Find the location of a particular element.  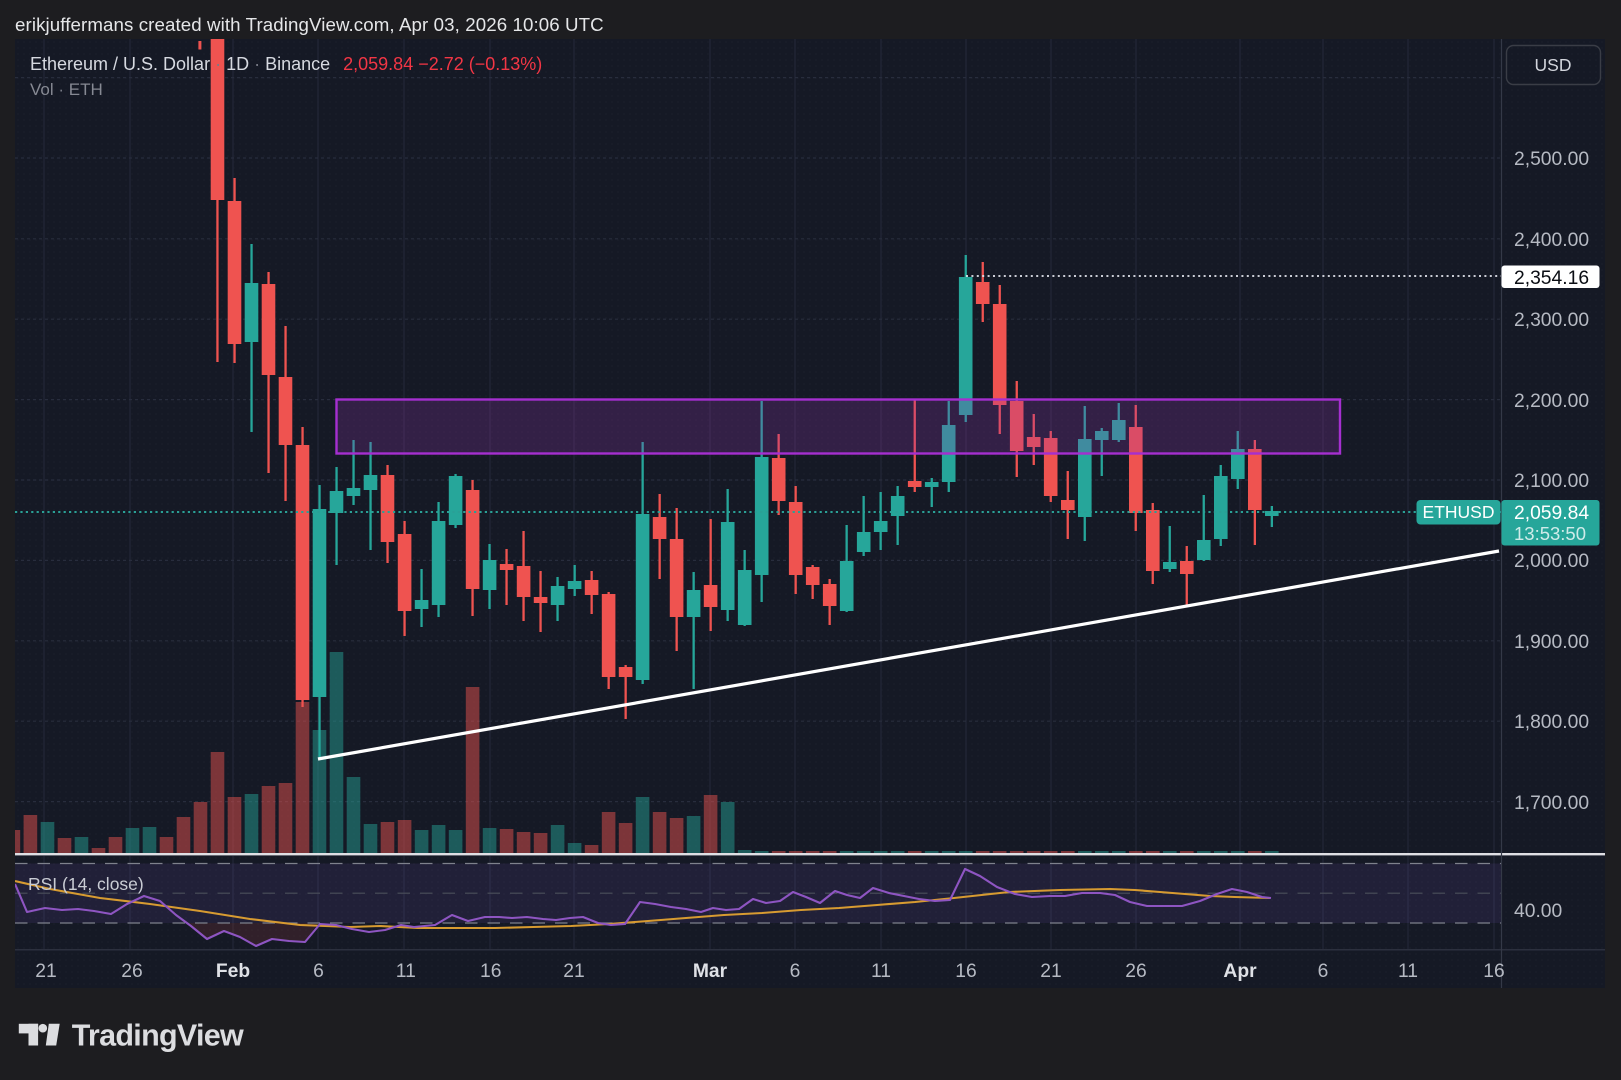

svg-text: 2,100.00 is located at coordinates (1551, 481).